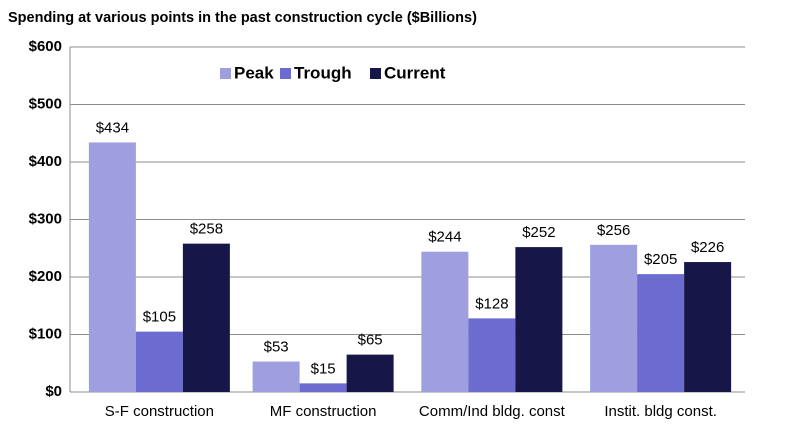  I want to click on x-tick-label: Comm/Ind bldg. const, so click(492, 411).